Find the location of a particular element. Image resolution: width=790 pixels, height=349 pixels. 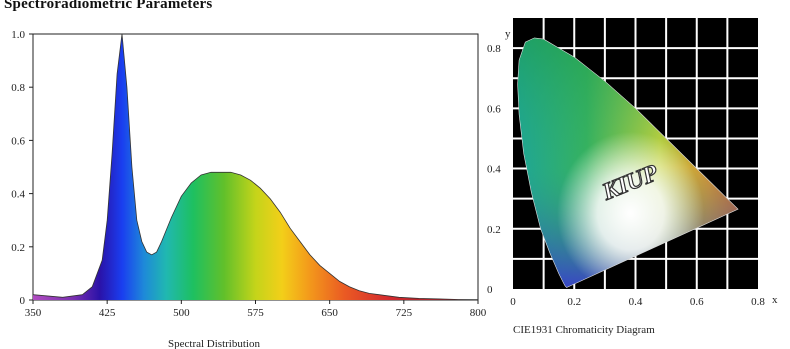

cie-x-tick-label: 0 is located at coordinates (513, 302).